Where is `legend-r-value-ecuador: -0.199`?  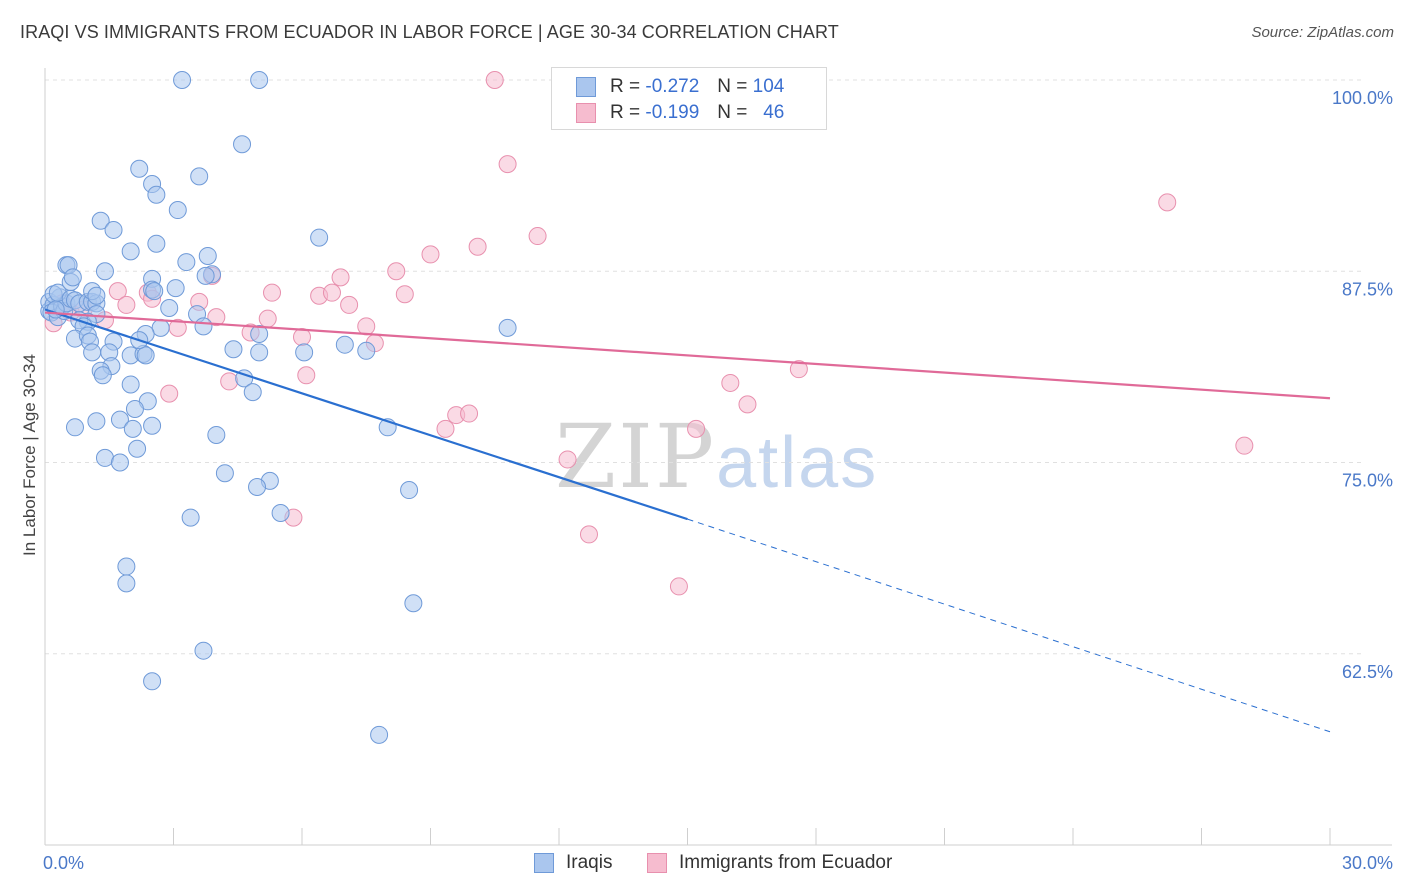
legend-r-value-ecuador: -0.199 is located at coordinates (672, 112).